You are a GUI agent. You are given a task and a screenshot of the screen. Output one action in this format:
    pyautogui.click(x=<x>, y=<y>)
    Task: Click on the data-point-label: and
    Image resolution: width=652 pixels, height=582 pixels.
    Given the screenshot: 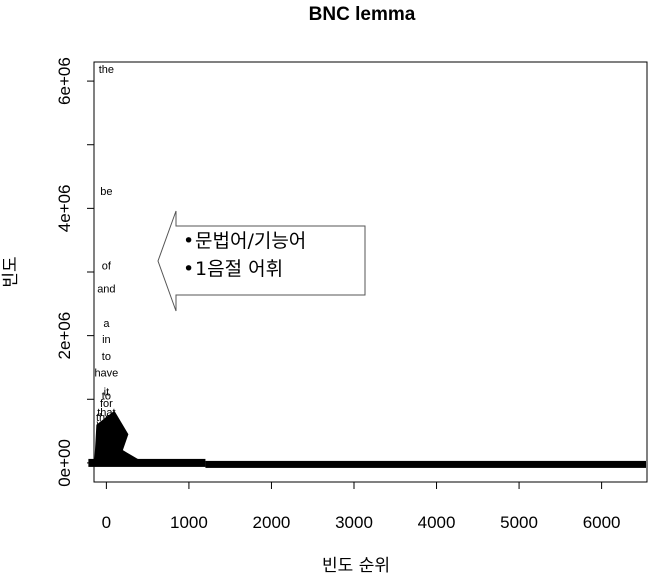 What is the action you would take?
    pyautogui.click(x=106, y=290)
    